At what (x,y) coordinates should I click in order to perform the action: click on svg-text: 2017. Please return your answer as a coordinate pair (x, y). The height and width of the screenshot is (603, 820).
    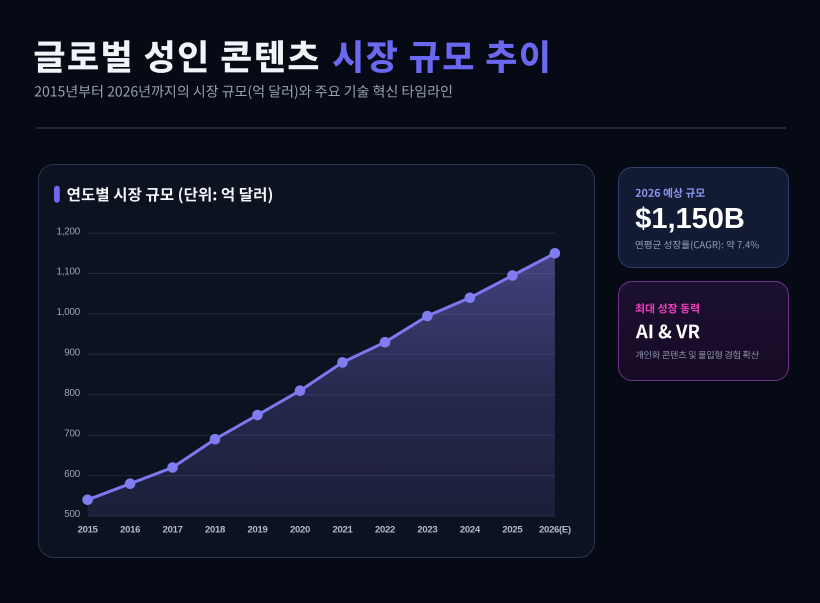
    Looking at the image, I should click on (173, 529).